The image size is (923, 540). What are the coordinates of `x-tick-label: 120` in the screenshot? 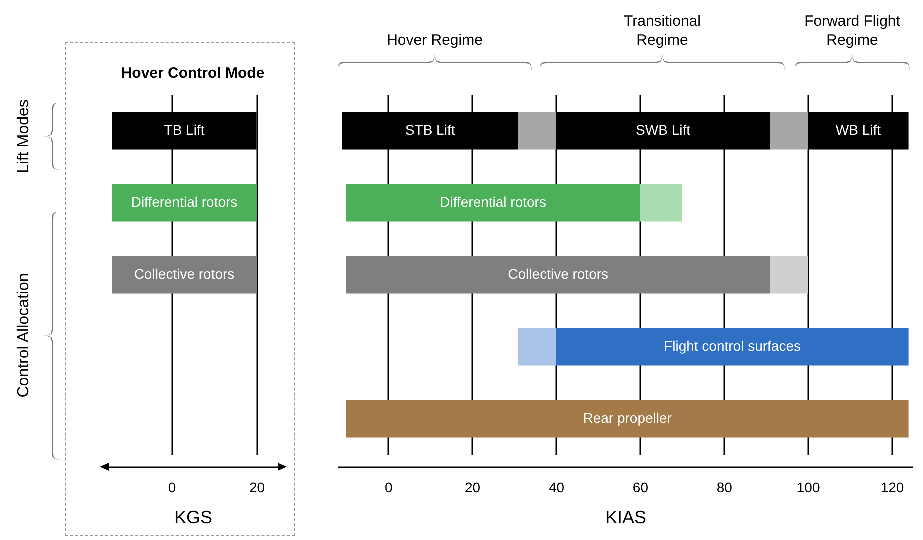 It's located at (892, 488).